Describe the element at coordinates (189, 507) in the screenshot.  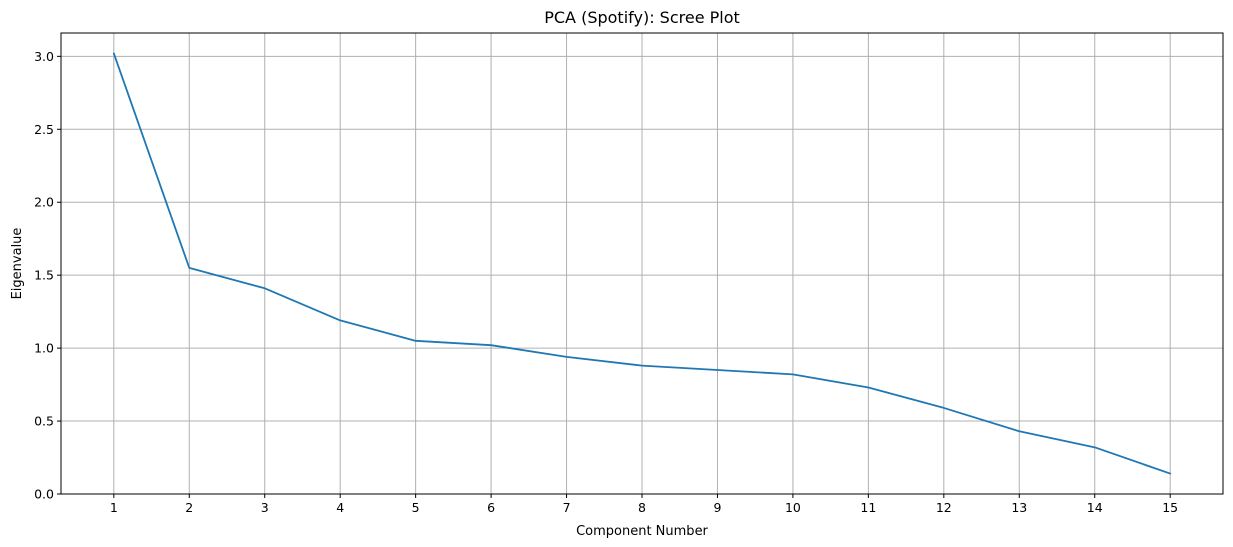
I see `x-tick-label: 2` at that location.